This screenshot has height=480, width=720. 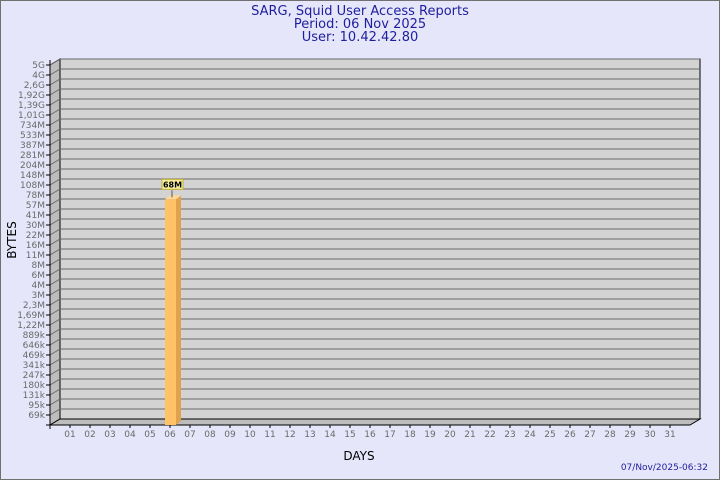 I want to click on x-tick-label: 30, so click(x=650, y=435).